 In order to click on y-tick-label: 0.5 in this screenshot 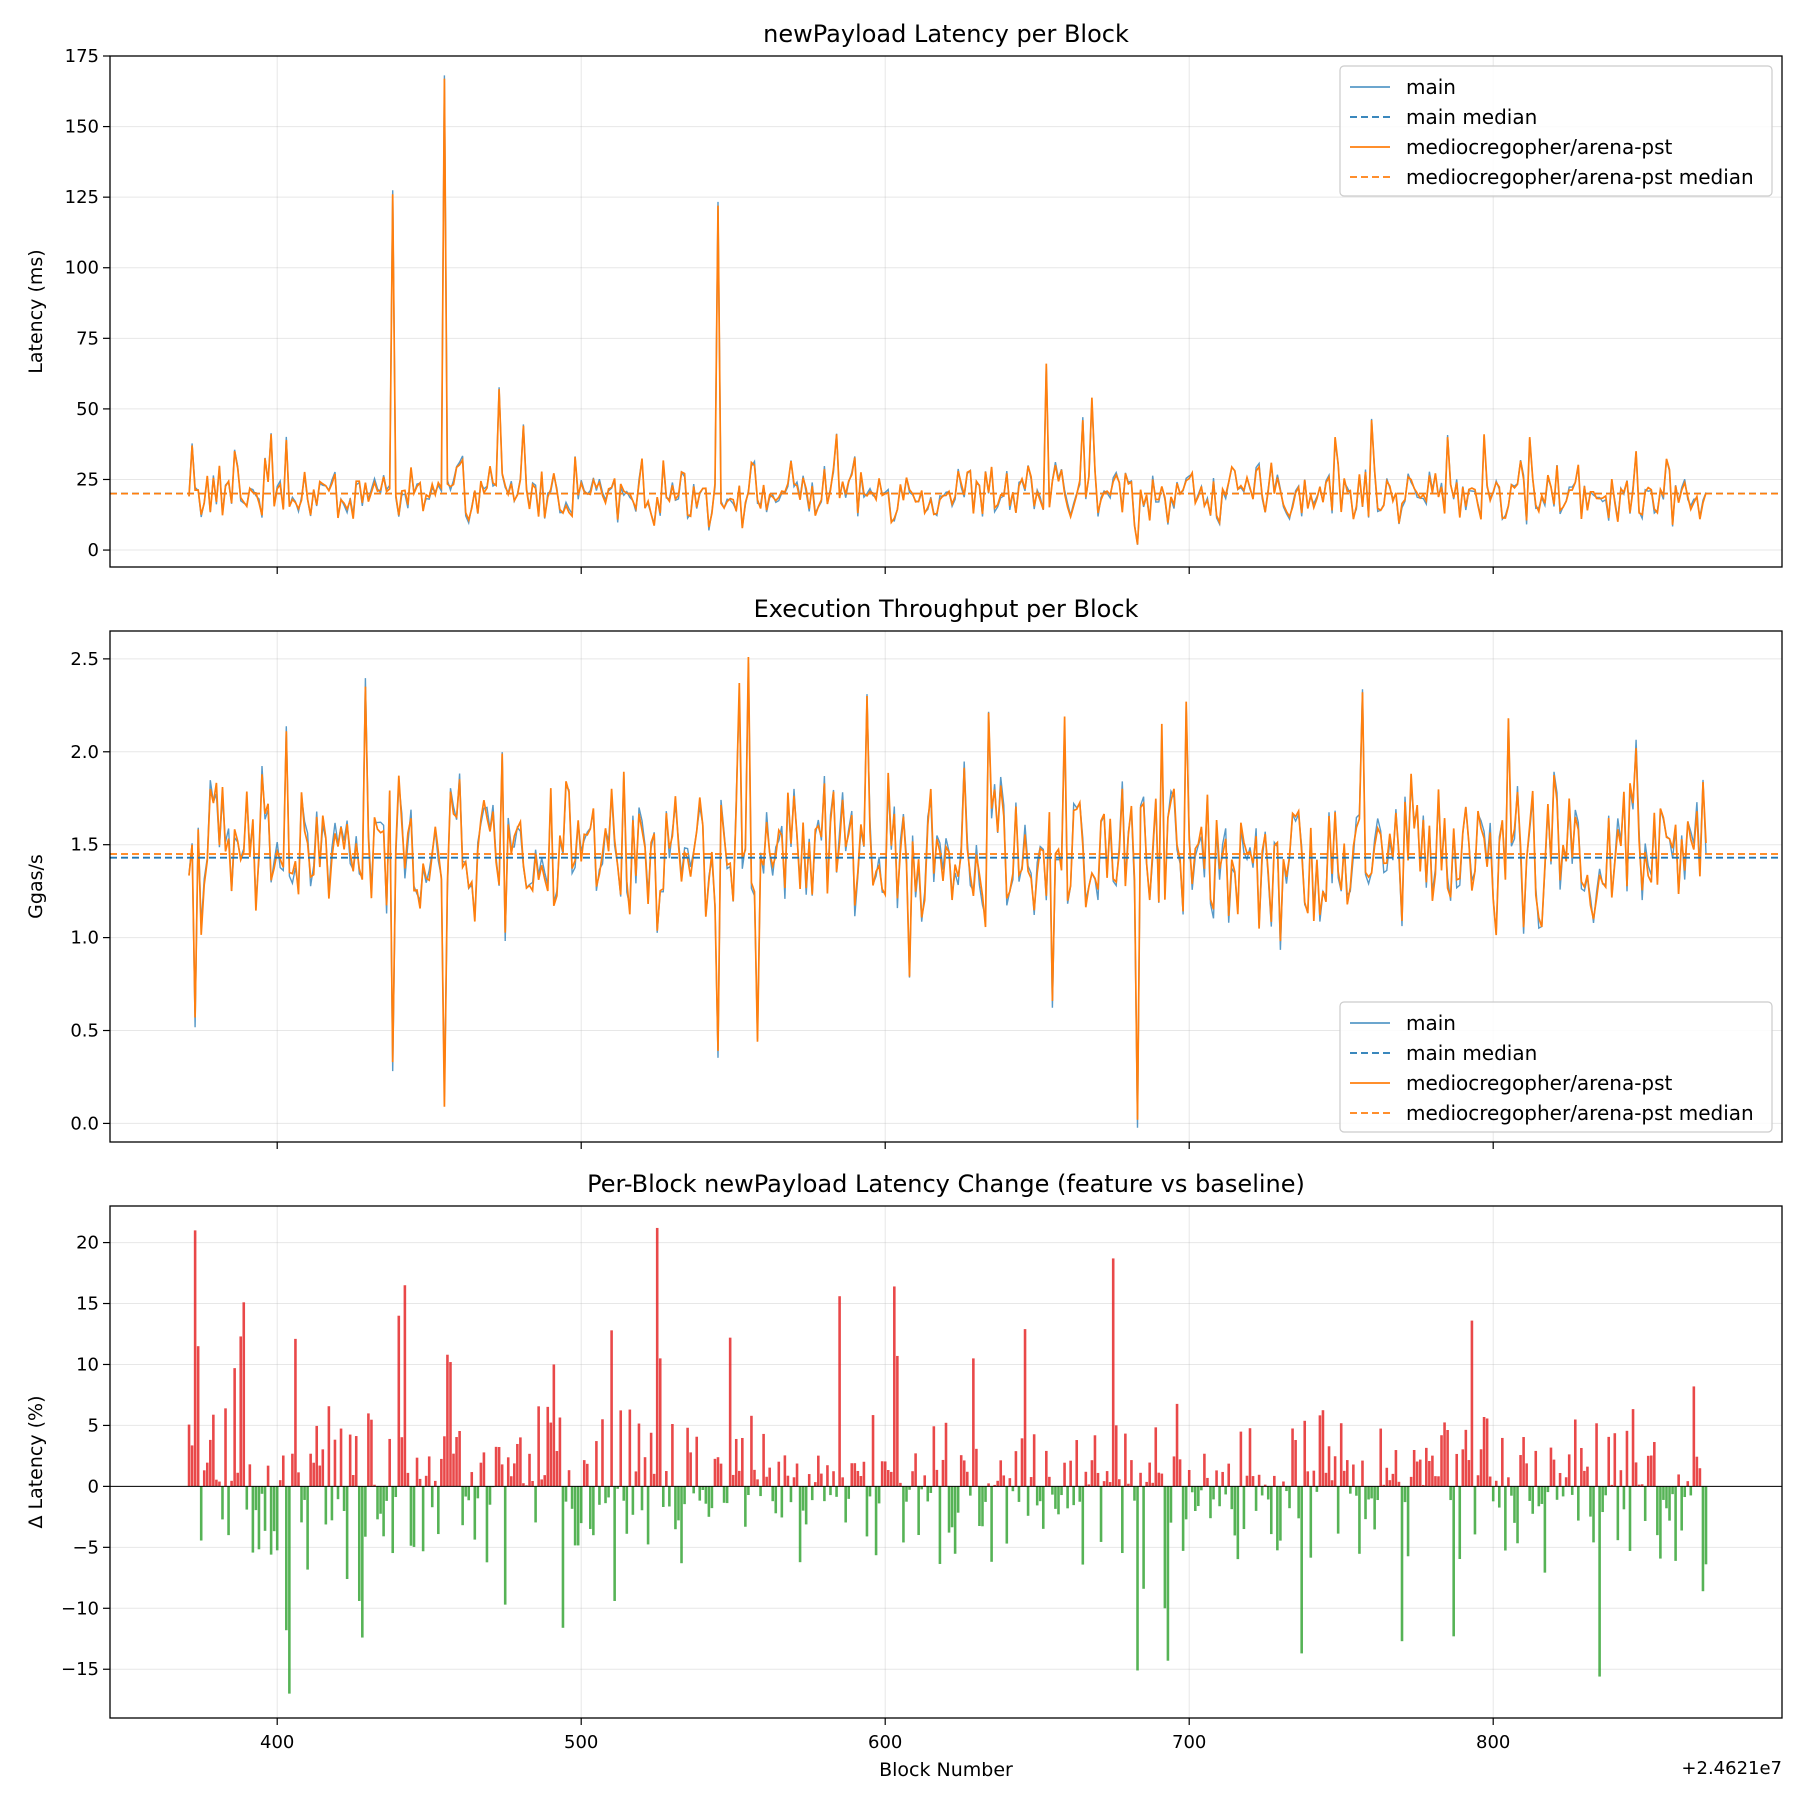, I will do `click(84, 1031)`.